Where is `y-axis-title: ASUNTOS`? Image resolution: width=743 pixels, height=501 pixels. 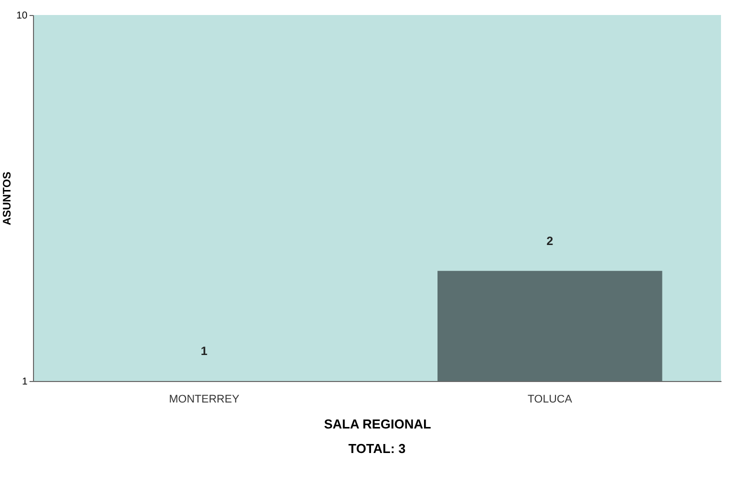
y-axis-title: ASUNTOS is located at coordinates (7, 199).